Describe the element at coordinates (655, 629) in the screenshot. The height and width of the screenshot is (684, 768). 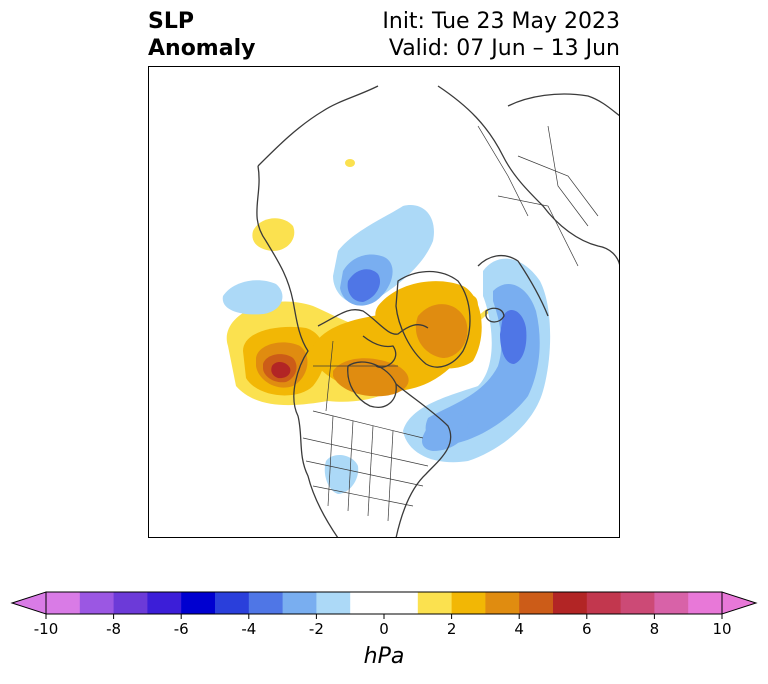
I see `colorbar-tick-label: 8` at that location.